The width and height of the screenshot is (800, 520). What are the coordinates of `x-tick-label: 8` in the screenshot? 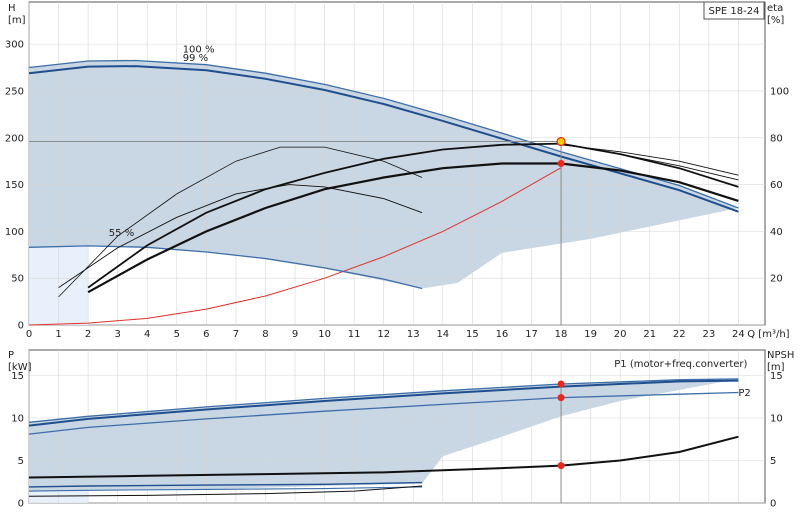 It's located at (265, 334).